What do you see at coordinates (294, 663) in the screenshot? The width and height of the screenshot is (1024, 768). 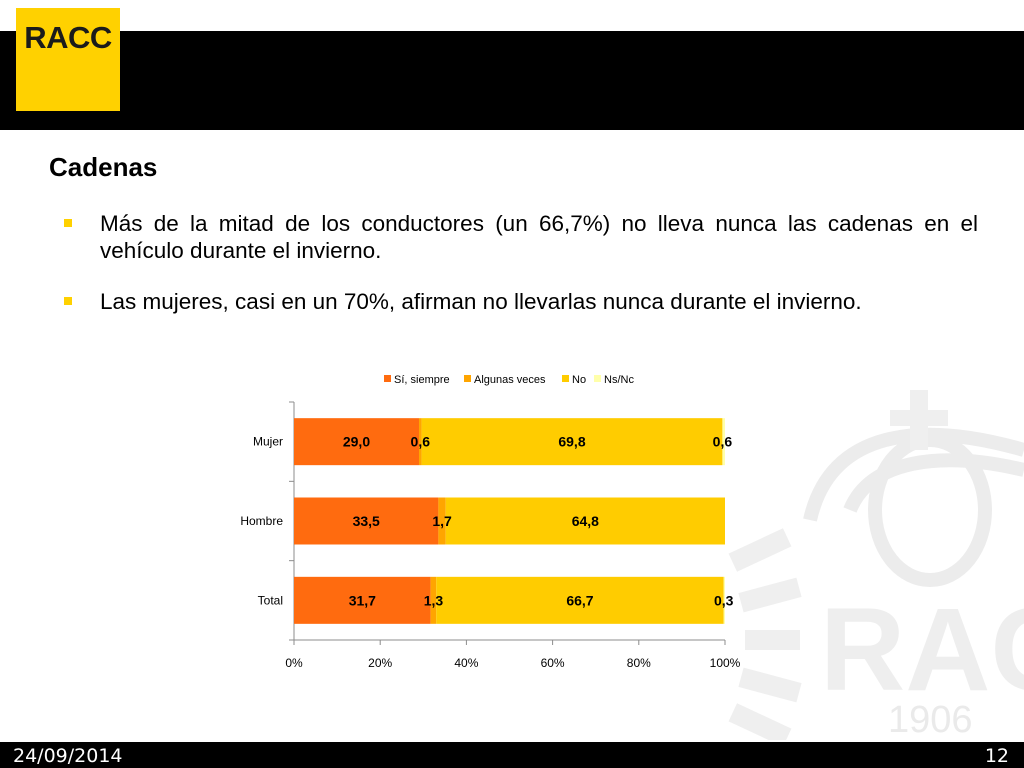 I see `x-tick-label: 0%` at bounding box center [294, 663].